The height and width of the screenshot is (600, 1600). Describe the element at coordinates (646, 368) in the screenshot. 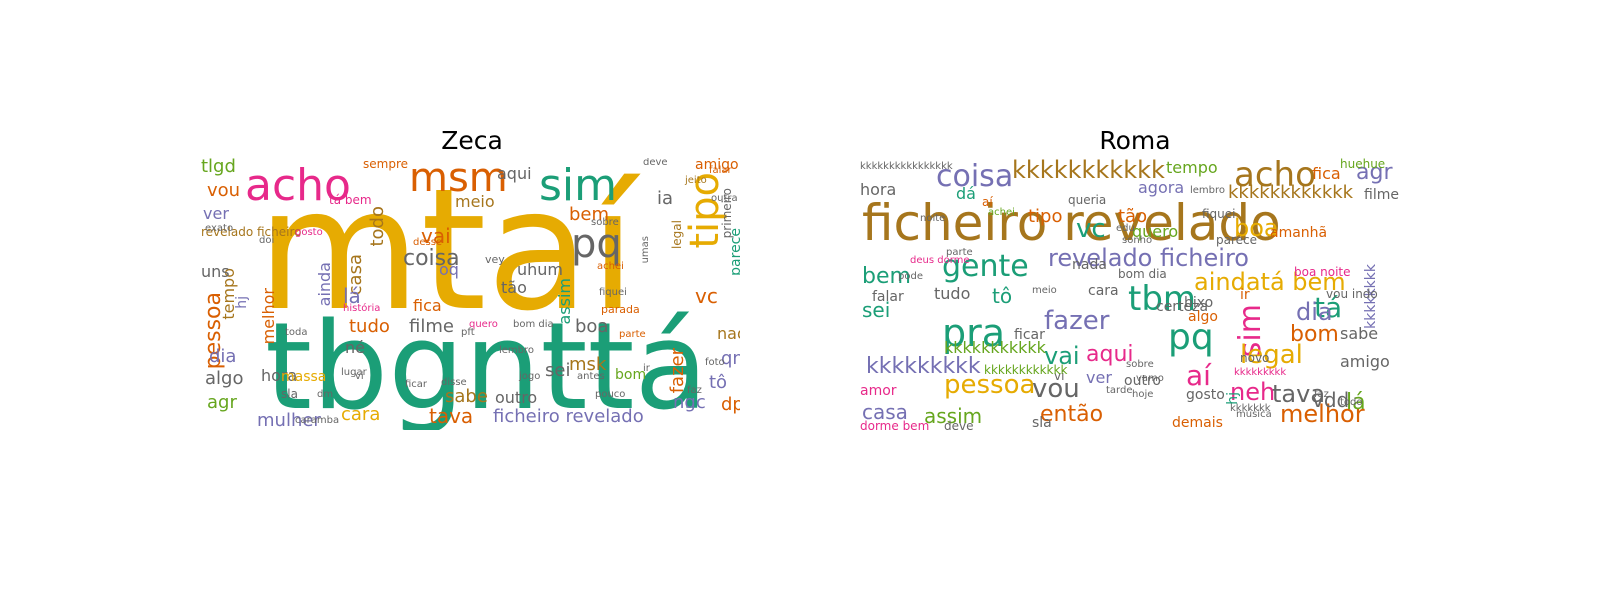

I see `left-word: ir` at that location.